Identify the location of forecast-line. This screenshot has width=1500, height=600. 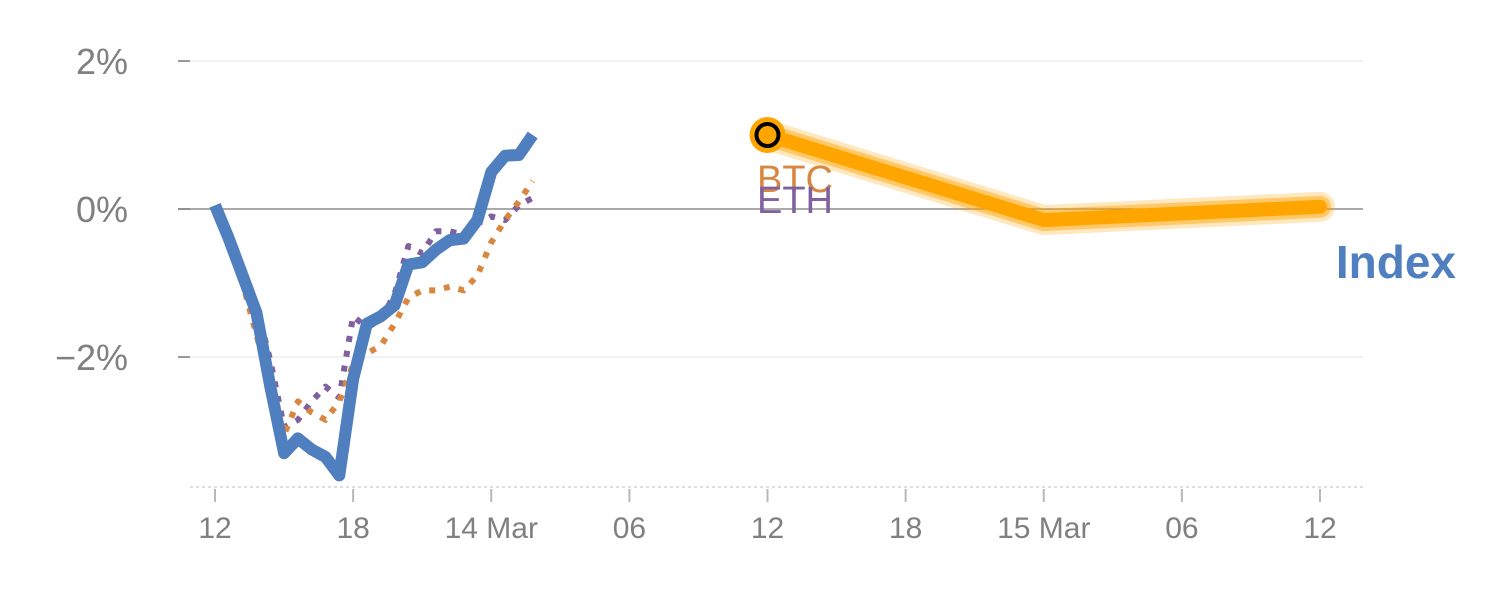
(1043, 178).